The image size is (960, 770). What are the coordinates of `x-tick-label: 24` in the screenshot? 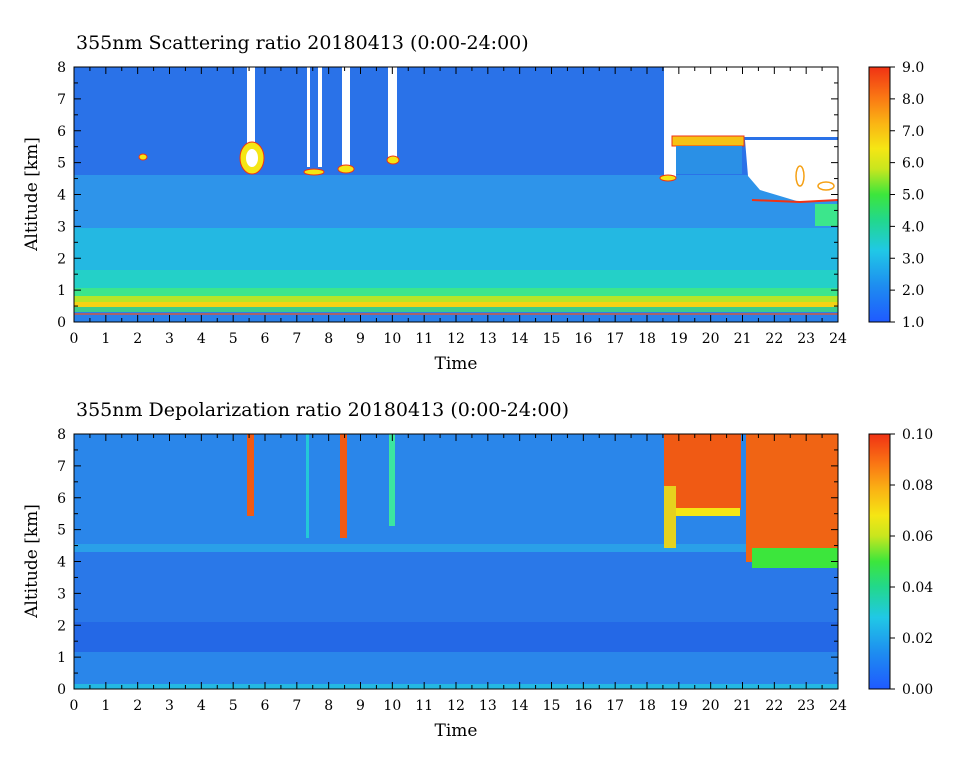 It's located at (838, 339).